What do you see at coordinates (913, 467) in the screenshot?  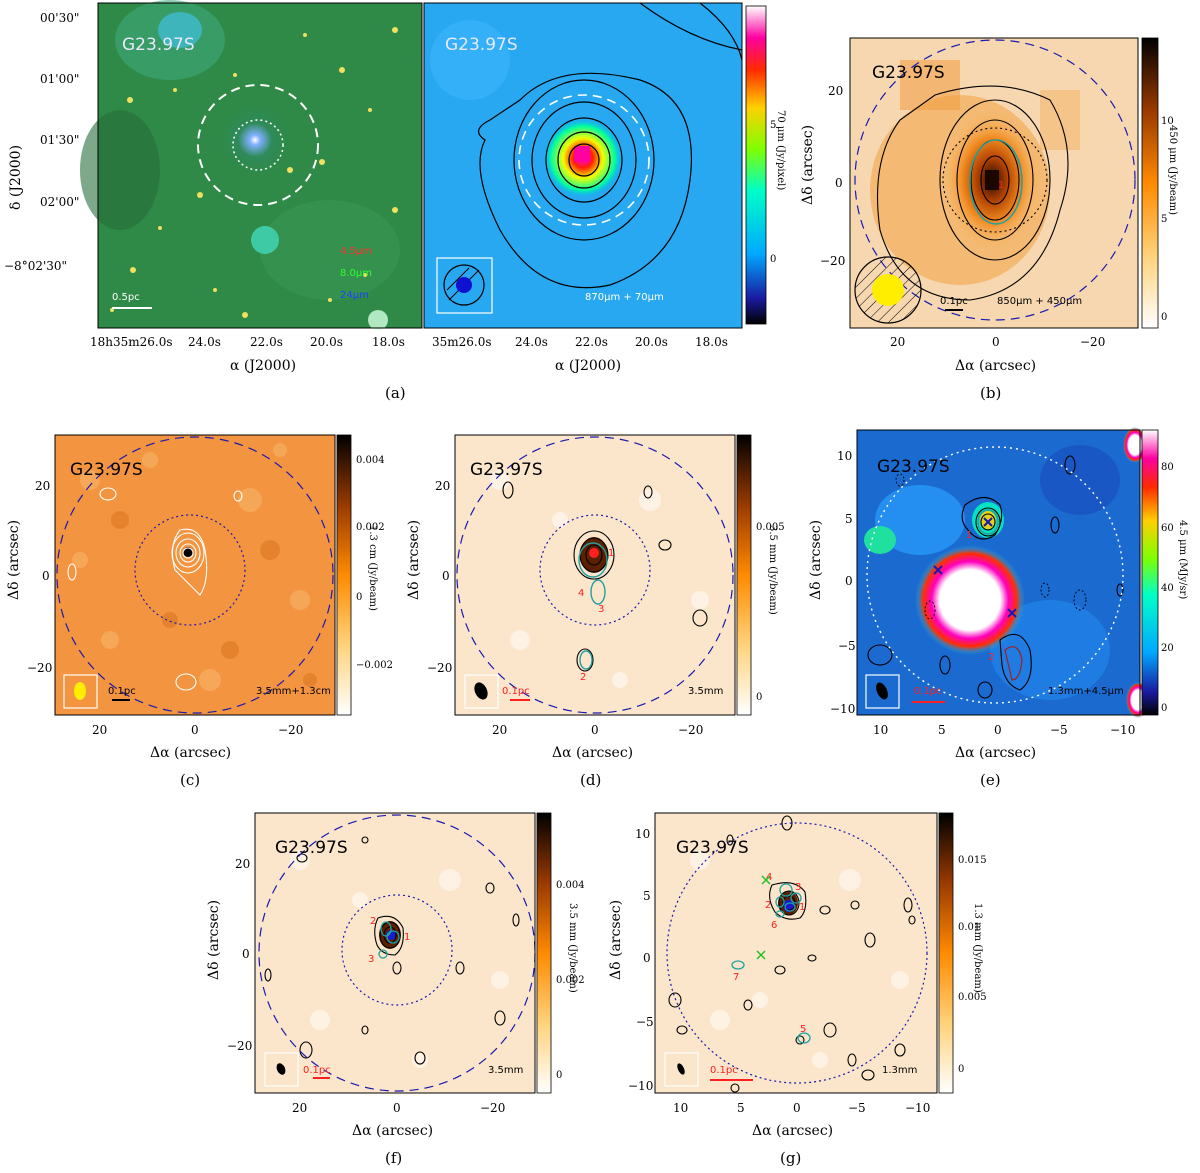 I see `panel-e-title: G23.97S` at bounding box center [913, 467].